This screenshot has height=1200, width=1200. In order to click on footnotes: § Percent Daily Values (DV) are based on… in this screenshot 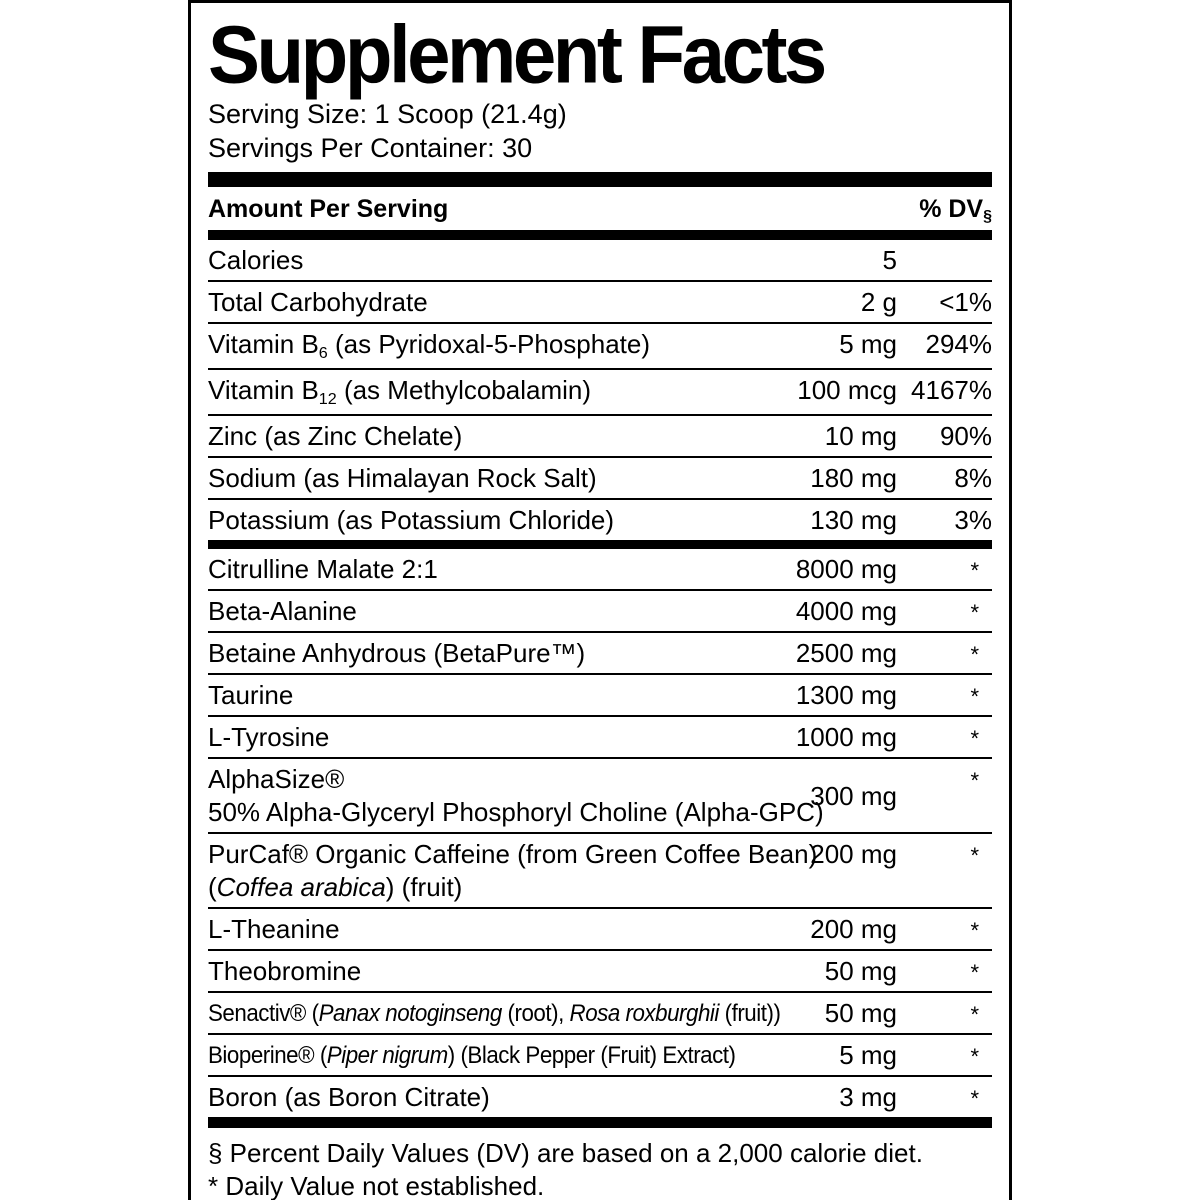, I will do `click(600, 1164)`.